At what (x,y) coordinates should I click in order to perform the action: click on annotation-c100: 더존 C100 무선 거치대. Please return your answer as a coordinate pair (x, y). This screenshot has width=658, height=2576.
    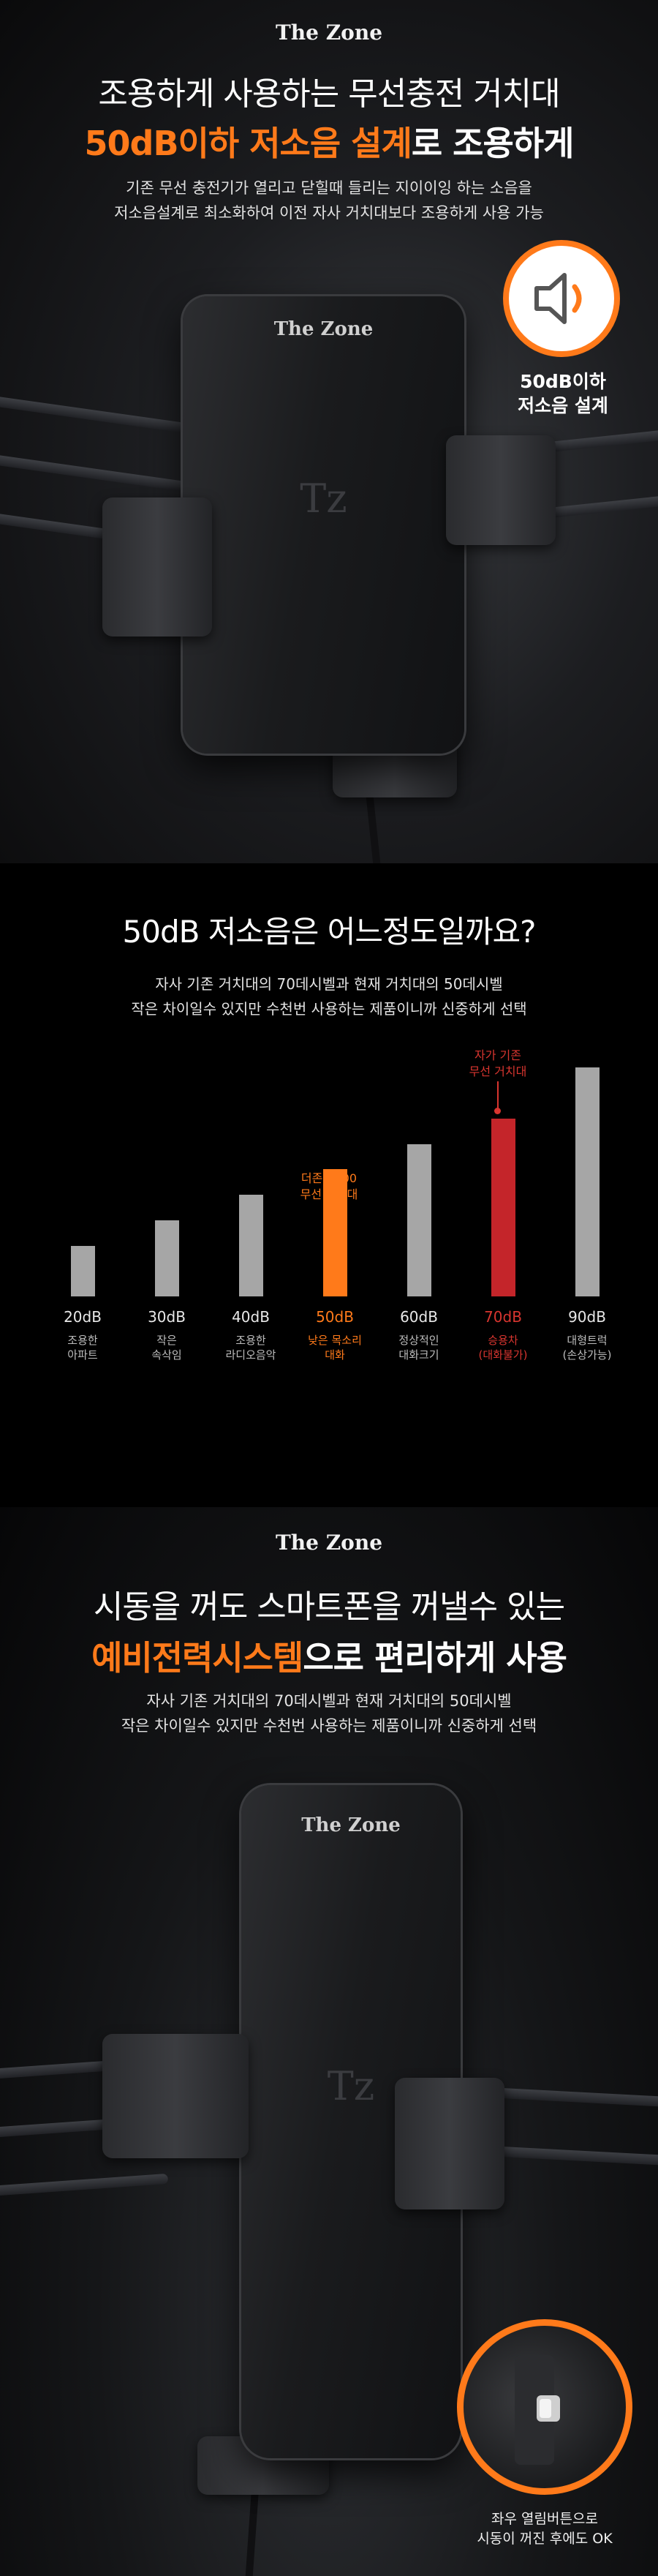
    Looking at the image, I should click on (329, 1187).